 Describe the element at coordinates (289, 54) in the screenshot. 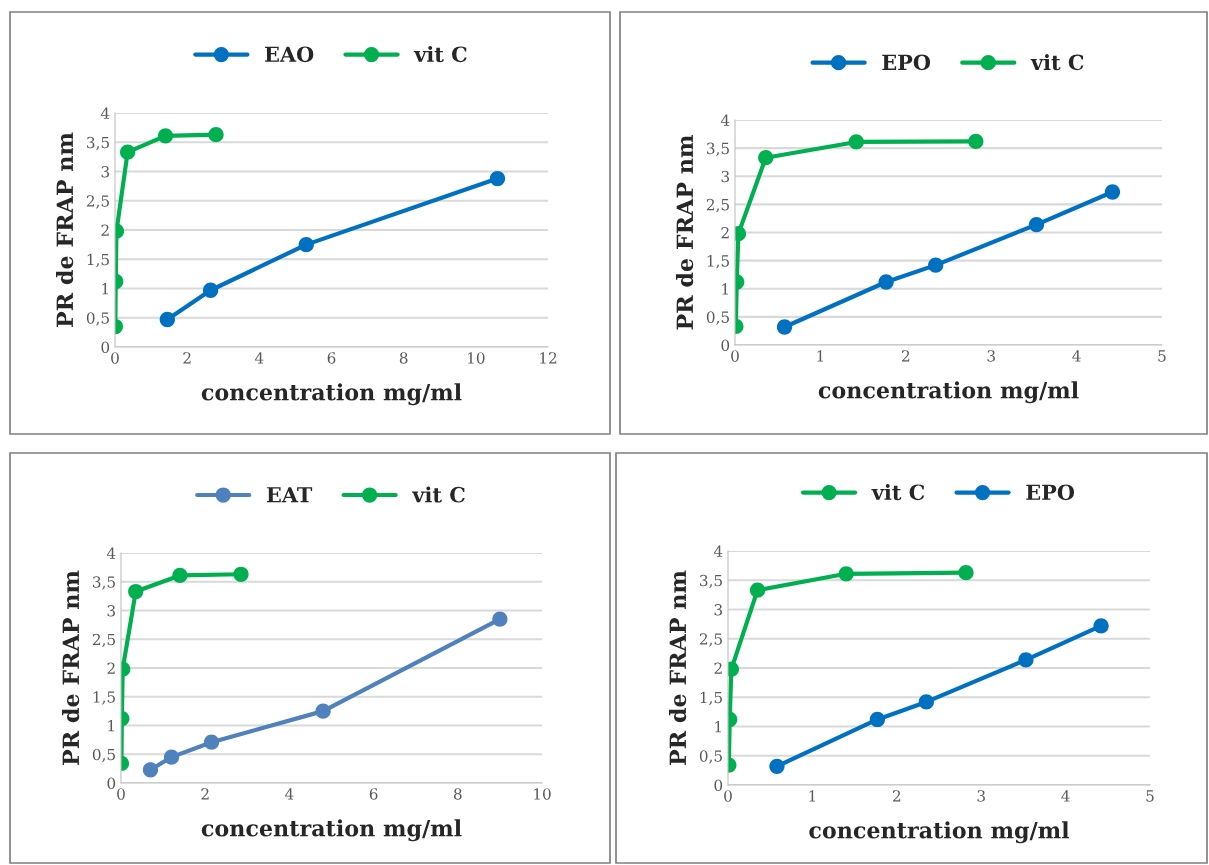

I see `legend-label: EAO` at that location.